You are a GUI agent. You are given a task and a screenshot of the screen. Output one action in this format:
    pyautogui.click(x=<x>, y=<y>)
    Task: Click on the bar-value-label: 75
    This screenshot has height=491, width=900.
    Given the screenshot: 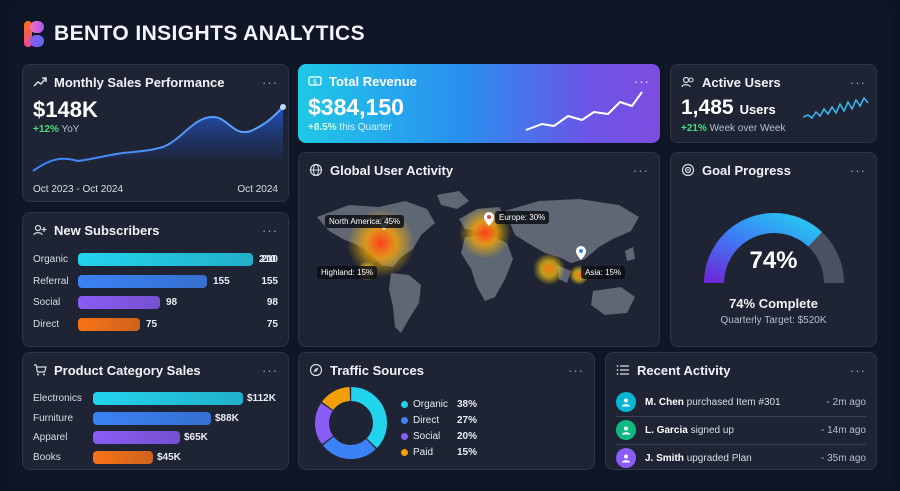 What is the action you would take?
    pyautogui.click(x=152, y=324)
    